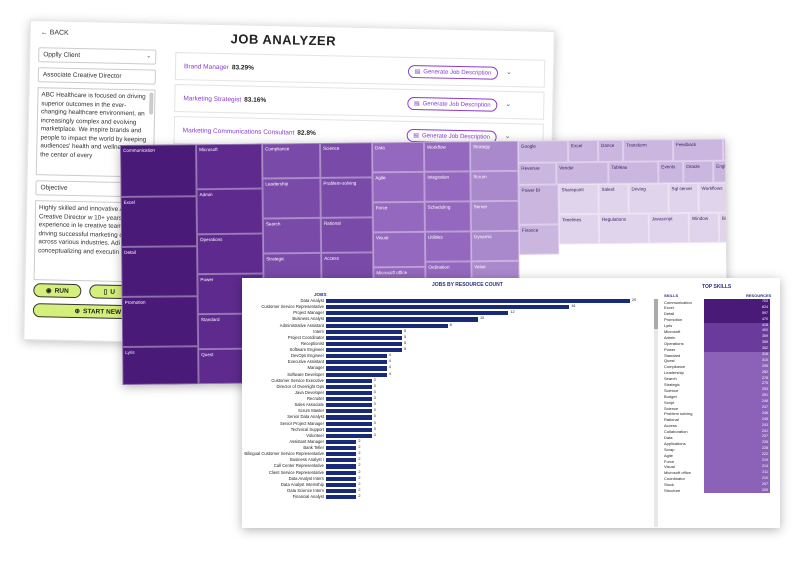  What do you see at coordinates (715, 378) in the screenshot?
I see `skill-row: Search 278` at bounding box center [715, 378].